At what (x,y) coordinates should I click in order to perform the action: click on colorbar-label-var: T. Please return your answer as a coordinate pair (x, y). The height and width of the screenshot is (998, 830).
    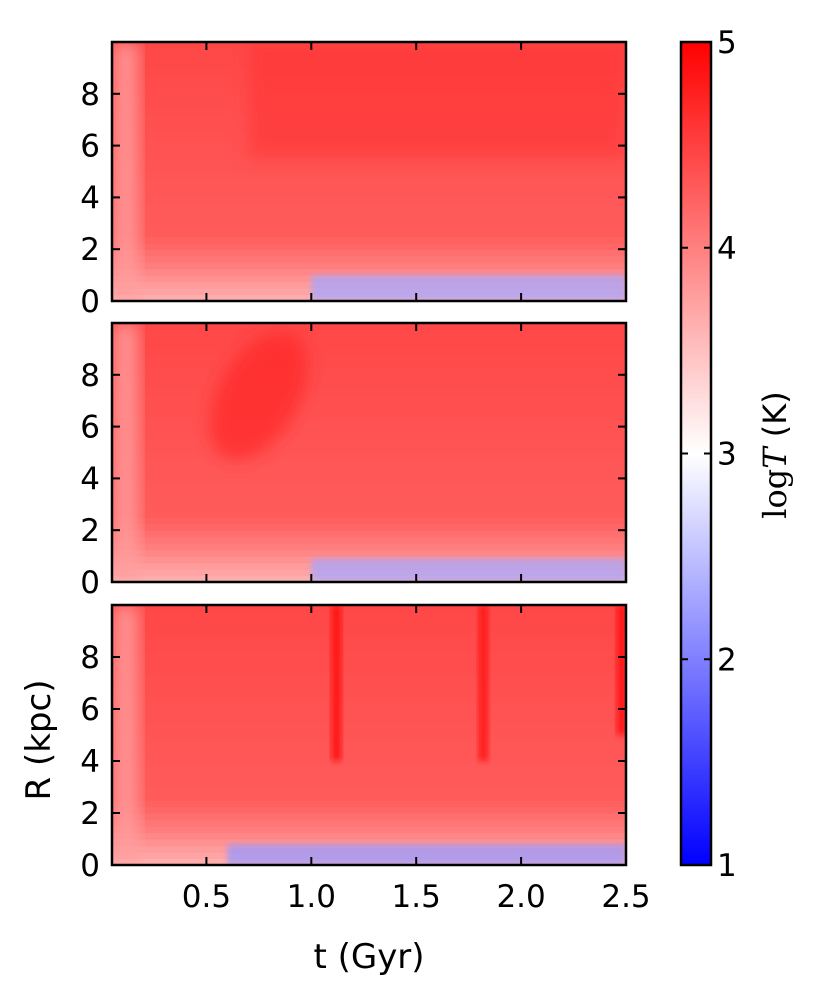
    Looking at the image, I should click on (775, 457).